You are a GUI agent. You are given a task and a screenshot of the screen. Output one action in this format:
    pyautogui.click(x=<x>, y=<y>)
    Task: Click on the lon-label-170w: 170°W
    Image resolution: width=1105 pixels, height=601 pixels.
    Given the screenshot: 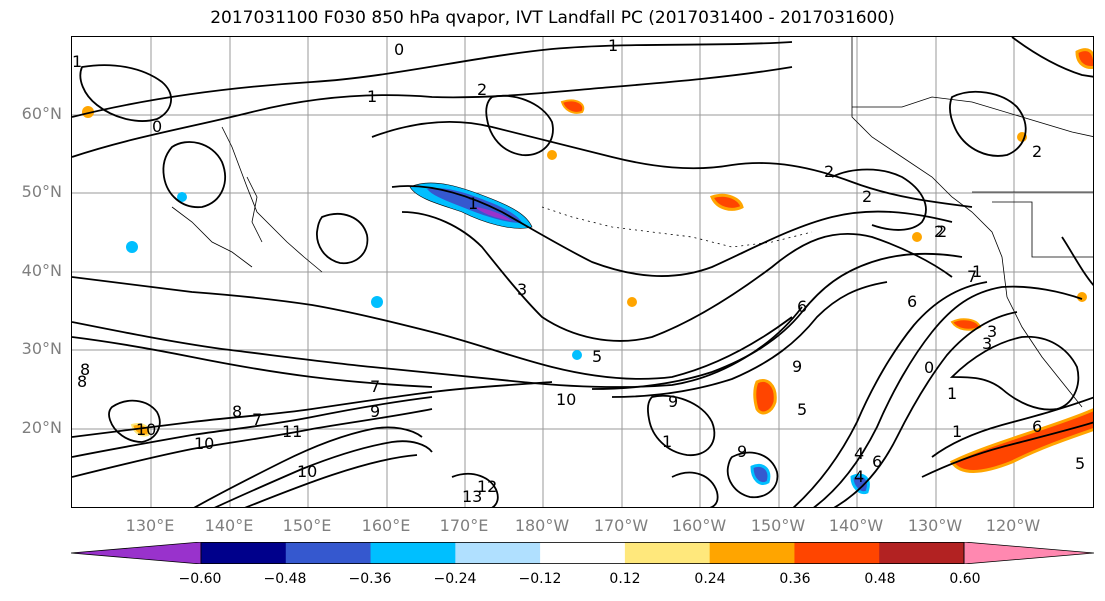 What is the action you would take?
    pyautogui.click(x=621, y=525)
    